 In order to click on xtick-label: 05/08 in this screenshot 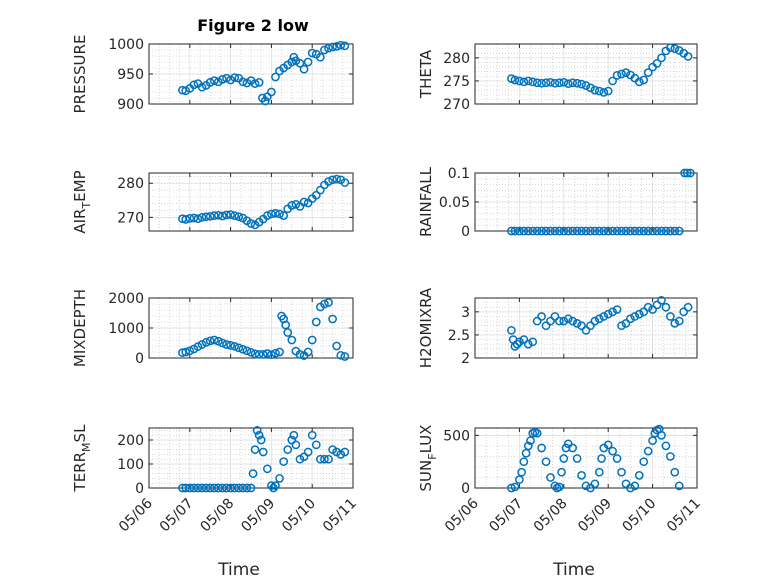, I will do `click(218, 516)`.